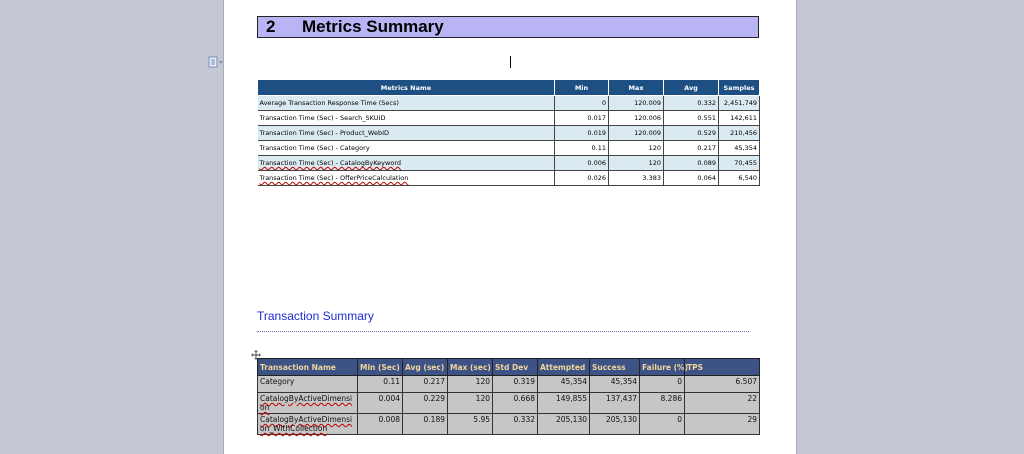  I want to click on trans-header-name: Transaction Name, so click(307, 367).